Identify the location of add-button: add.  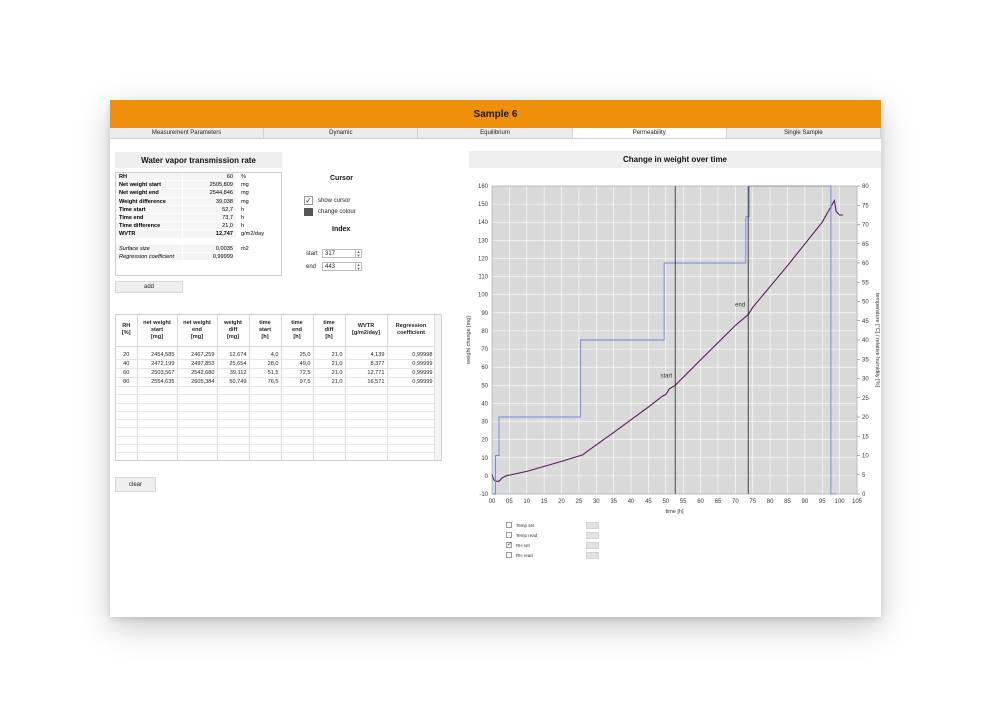
(149, 287).